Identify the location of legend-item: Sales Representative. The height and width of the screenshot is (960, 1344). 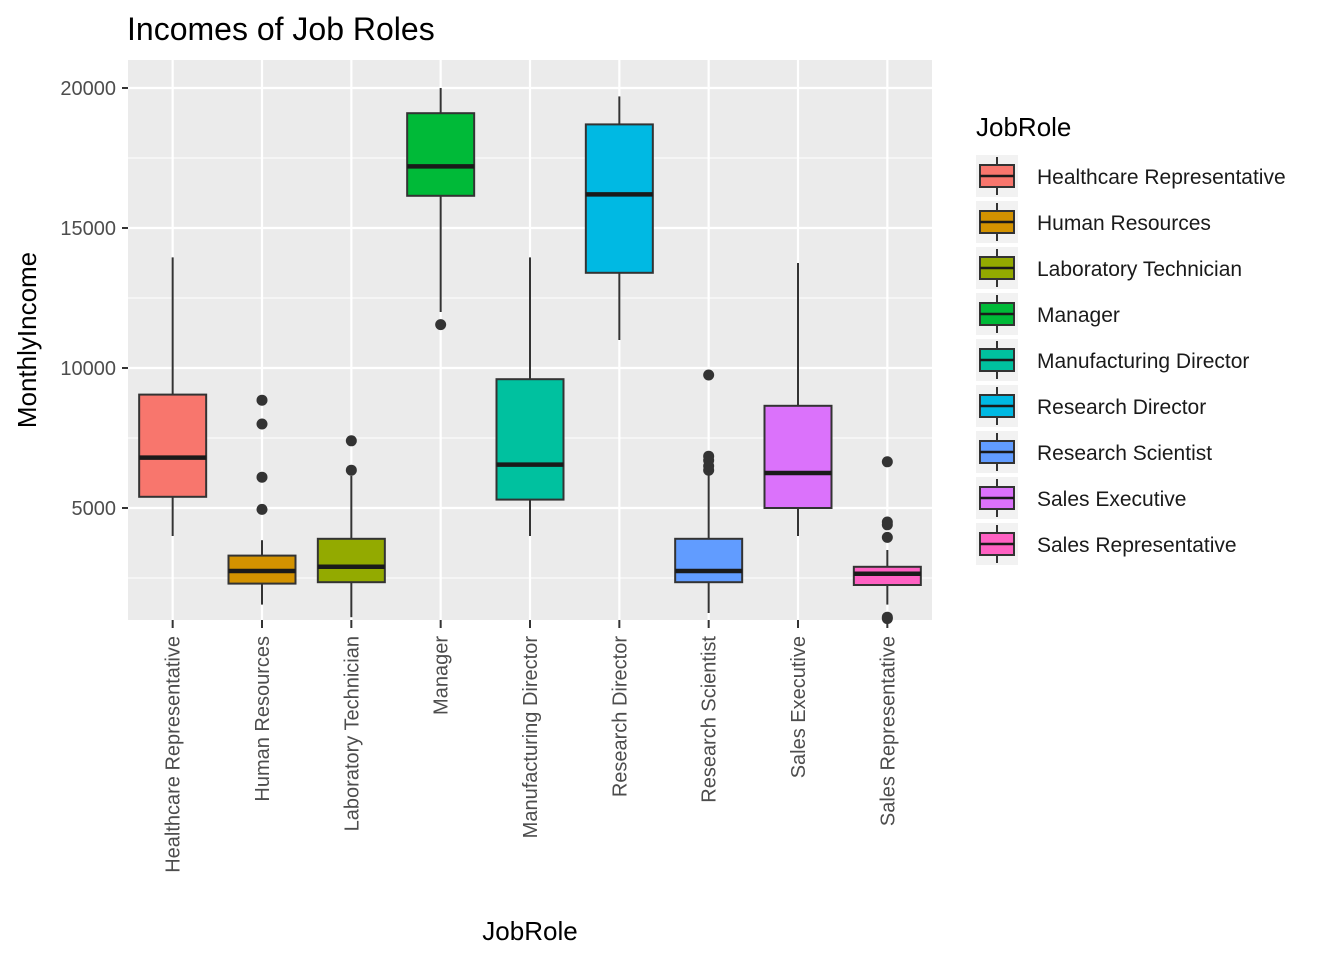
(1106, 544).